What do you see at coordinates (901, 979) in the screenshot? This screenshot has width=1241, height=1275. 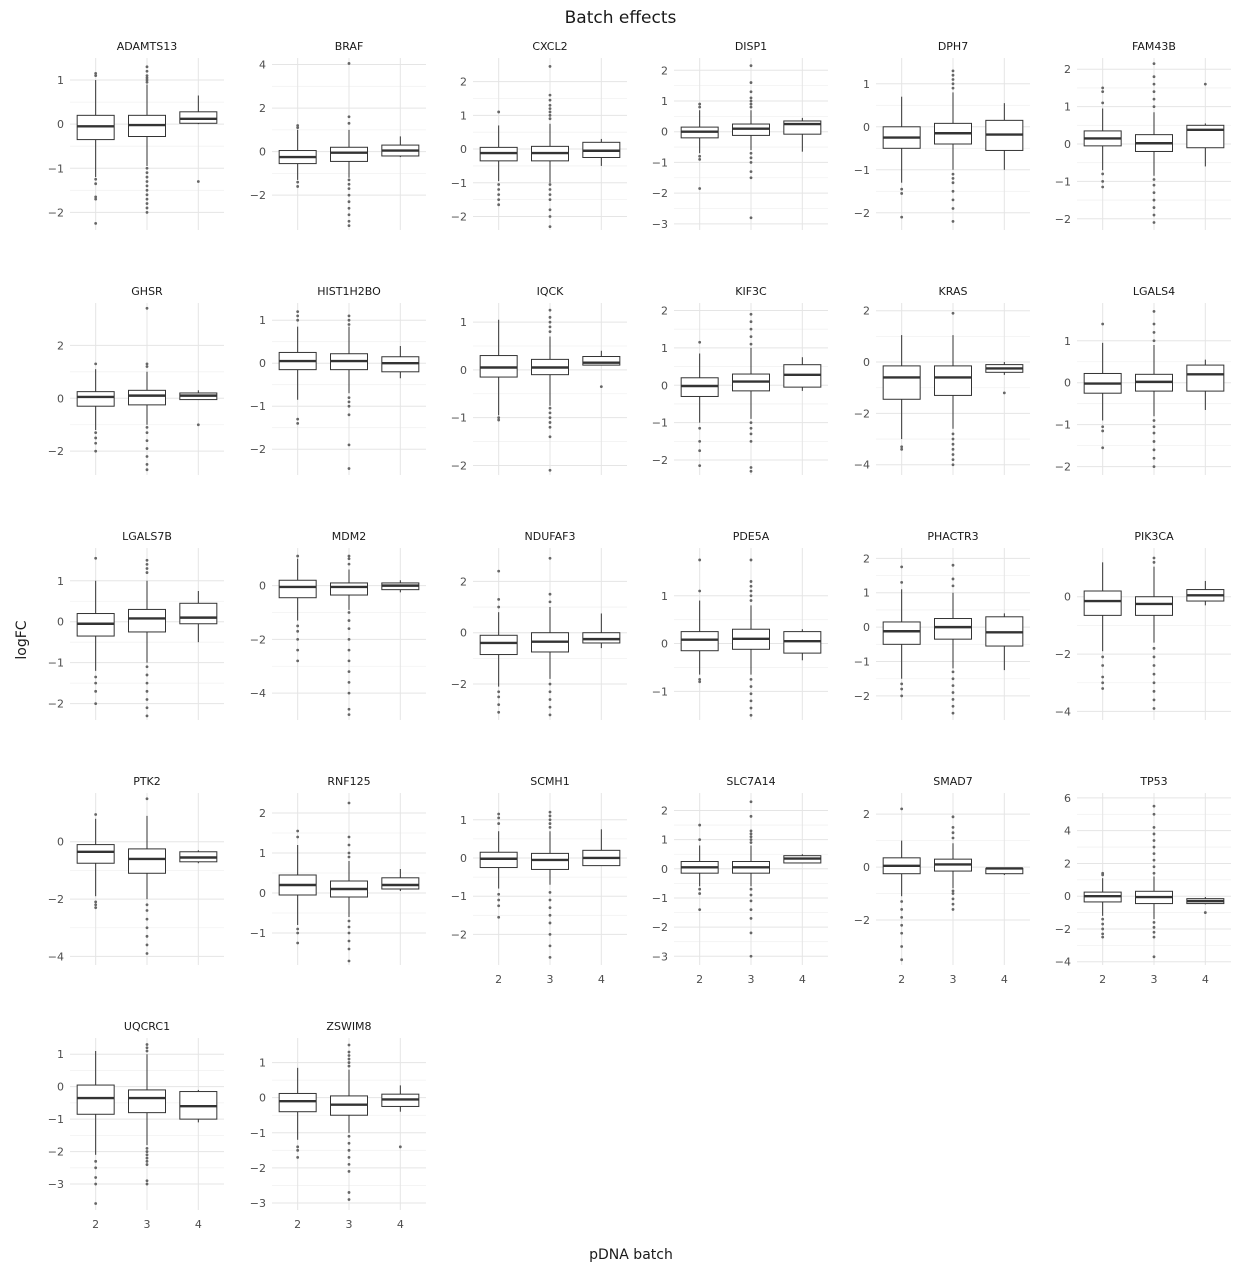 I see `x-tick-label: 2` at bounding box center [901, 979].